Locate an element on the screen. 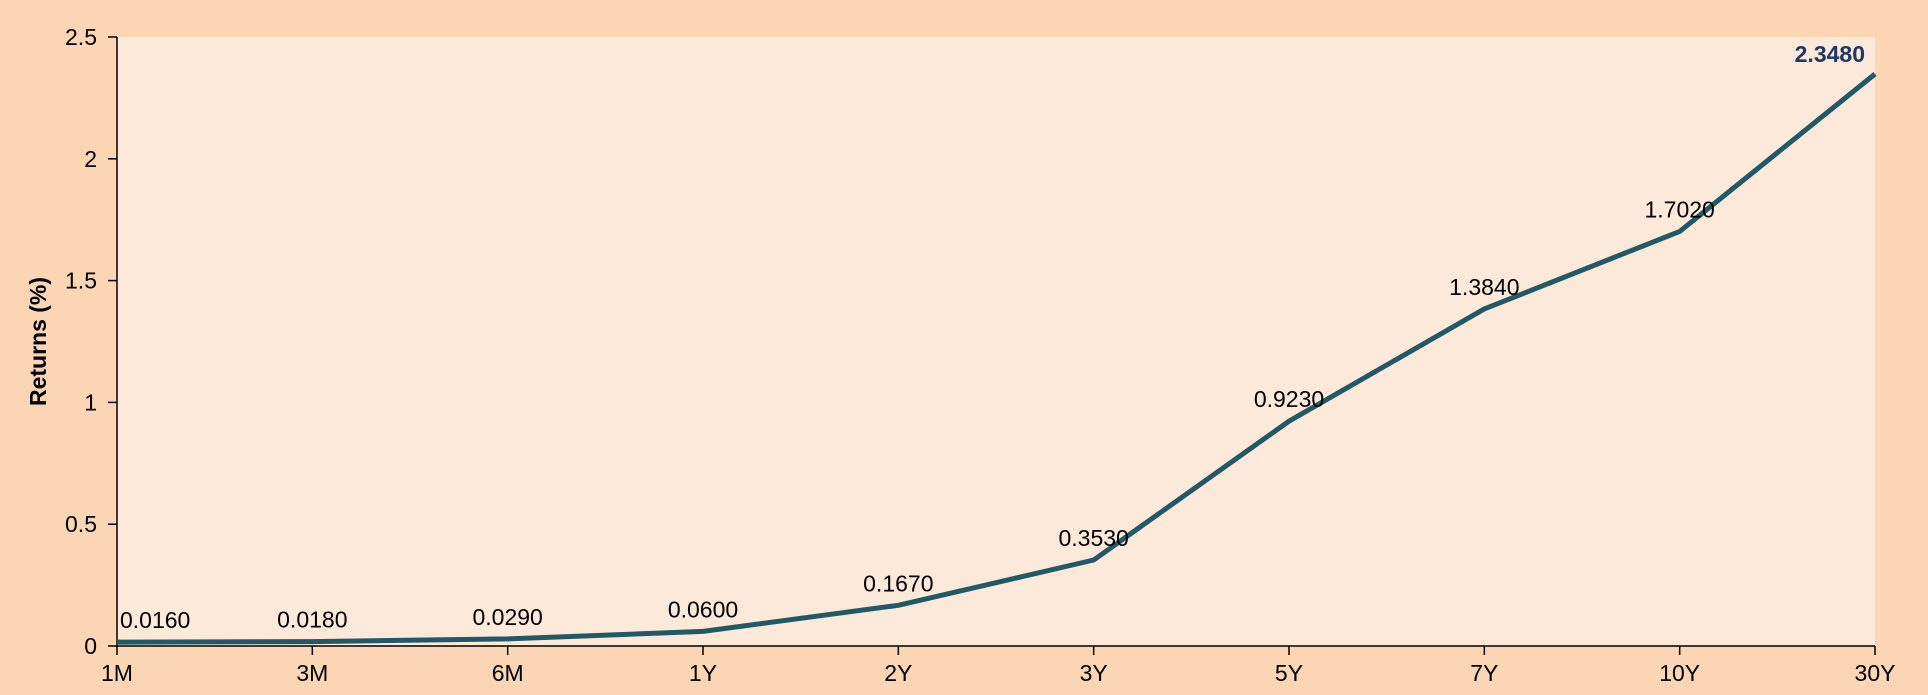 Image resolution: width=1928 pixels, height=695 pixels. data-label: 0.0160 is located at coordinates (155, 620).